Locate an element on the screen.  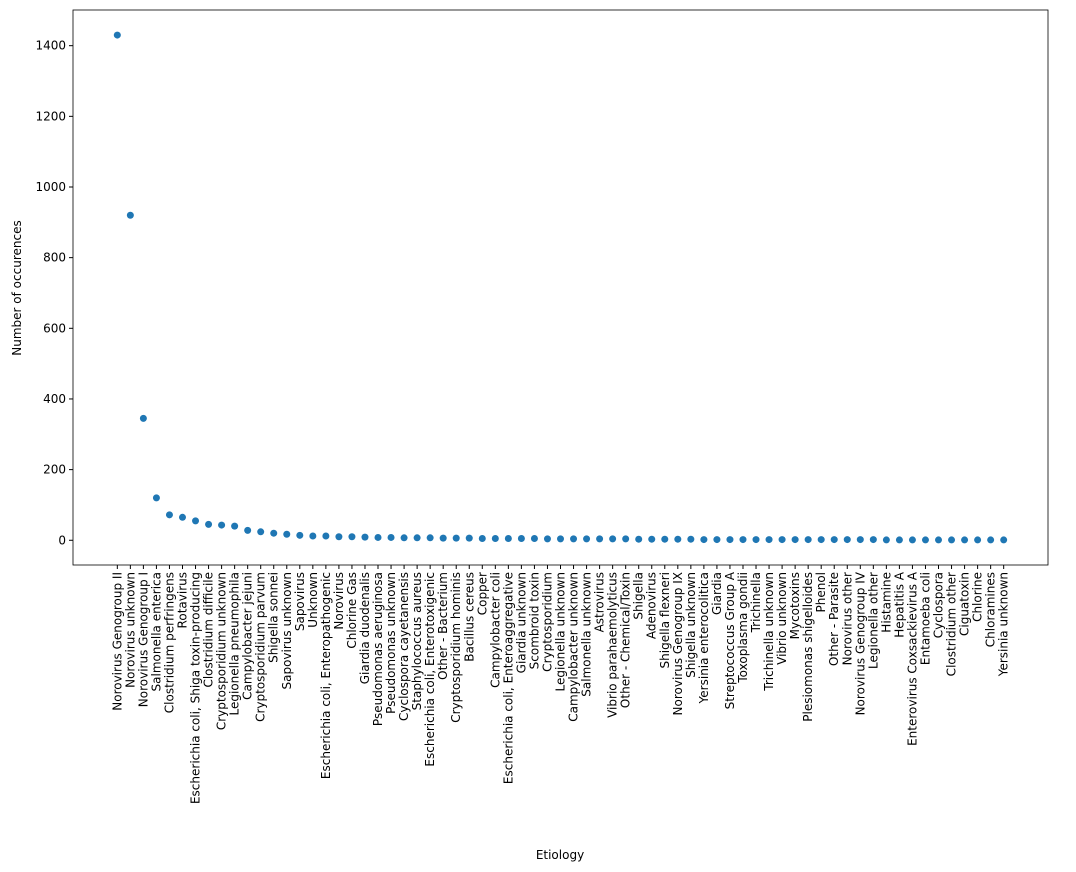
x-tick-label: Cryptosporidium hominis is located at coordinates (456, 647).